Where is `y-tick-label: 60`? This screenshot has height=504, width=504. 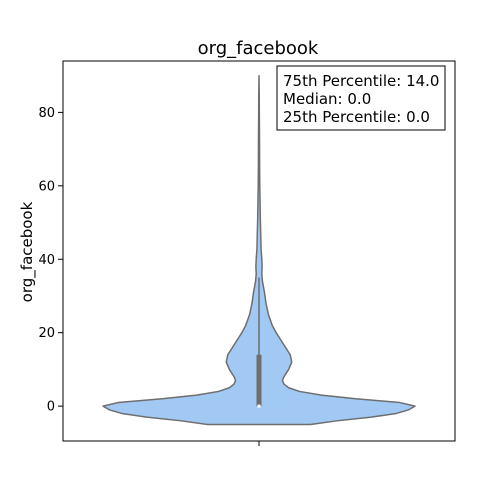 y-tick-label: 60 is located at coordinates (46, 186).